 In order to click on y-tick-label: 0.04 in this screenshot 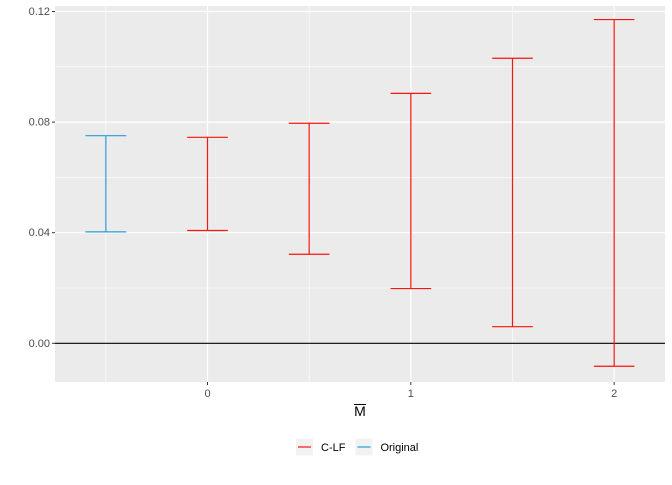, I will do `click(39, 233)`.